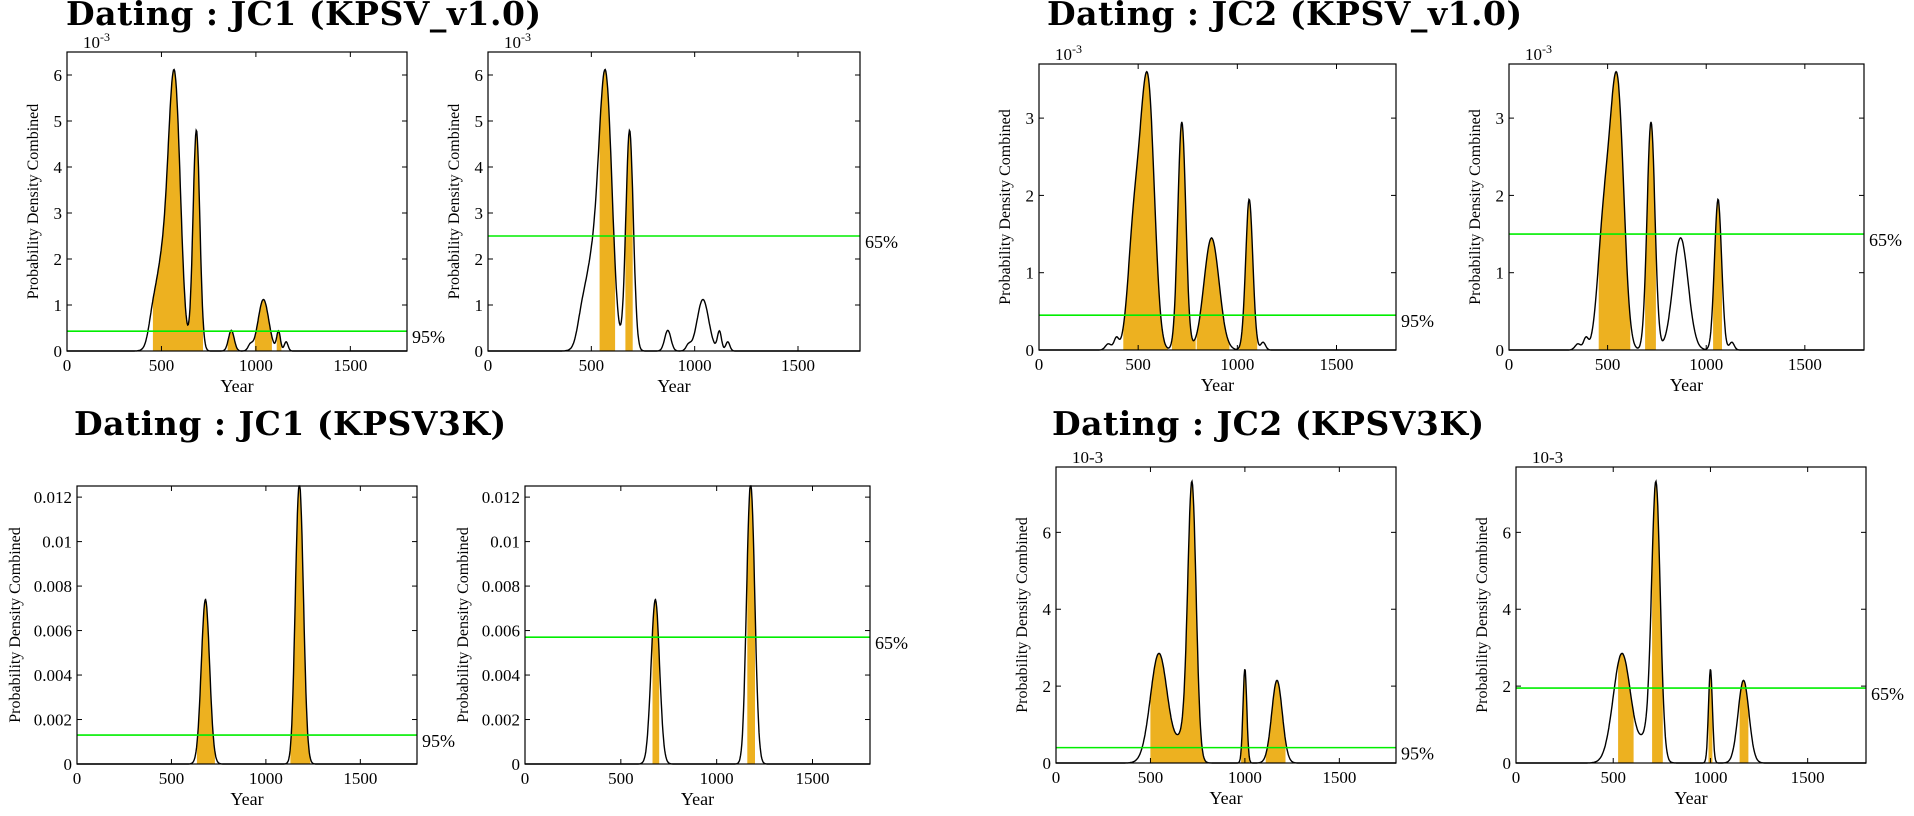 This screenshot has height=816, width=1914. I want to click on section-title-jc1-v1: Dating : JC1 (KPSV_v1.0), so click(304, 16).